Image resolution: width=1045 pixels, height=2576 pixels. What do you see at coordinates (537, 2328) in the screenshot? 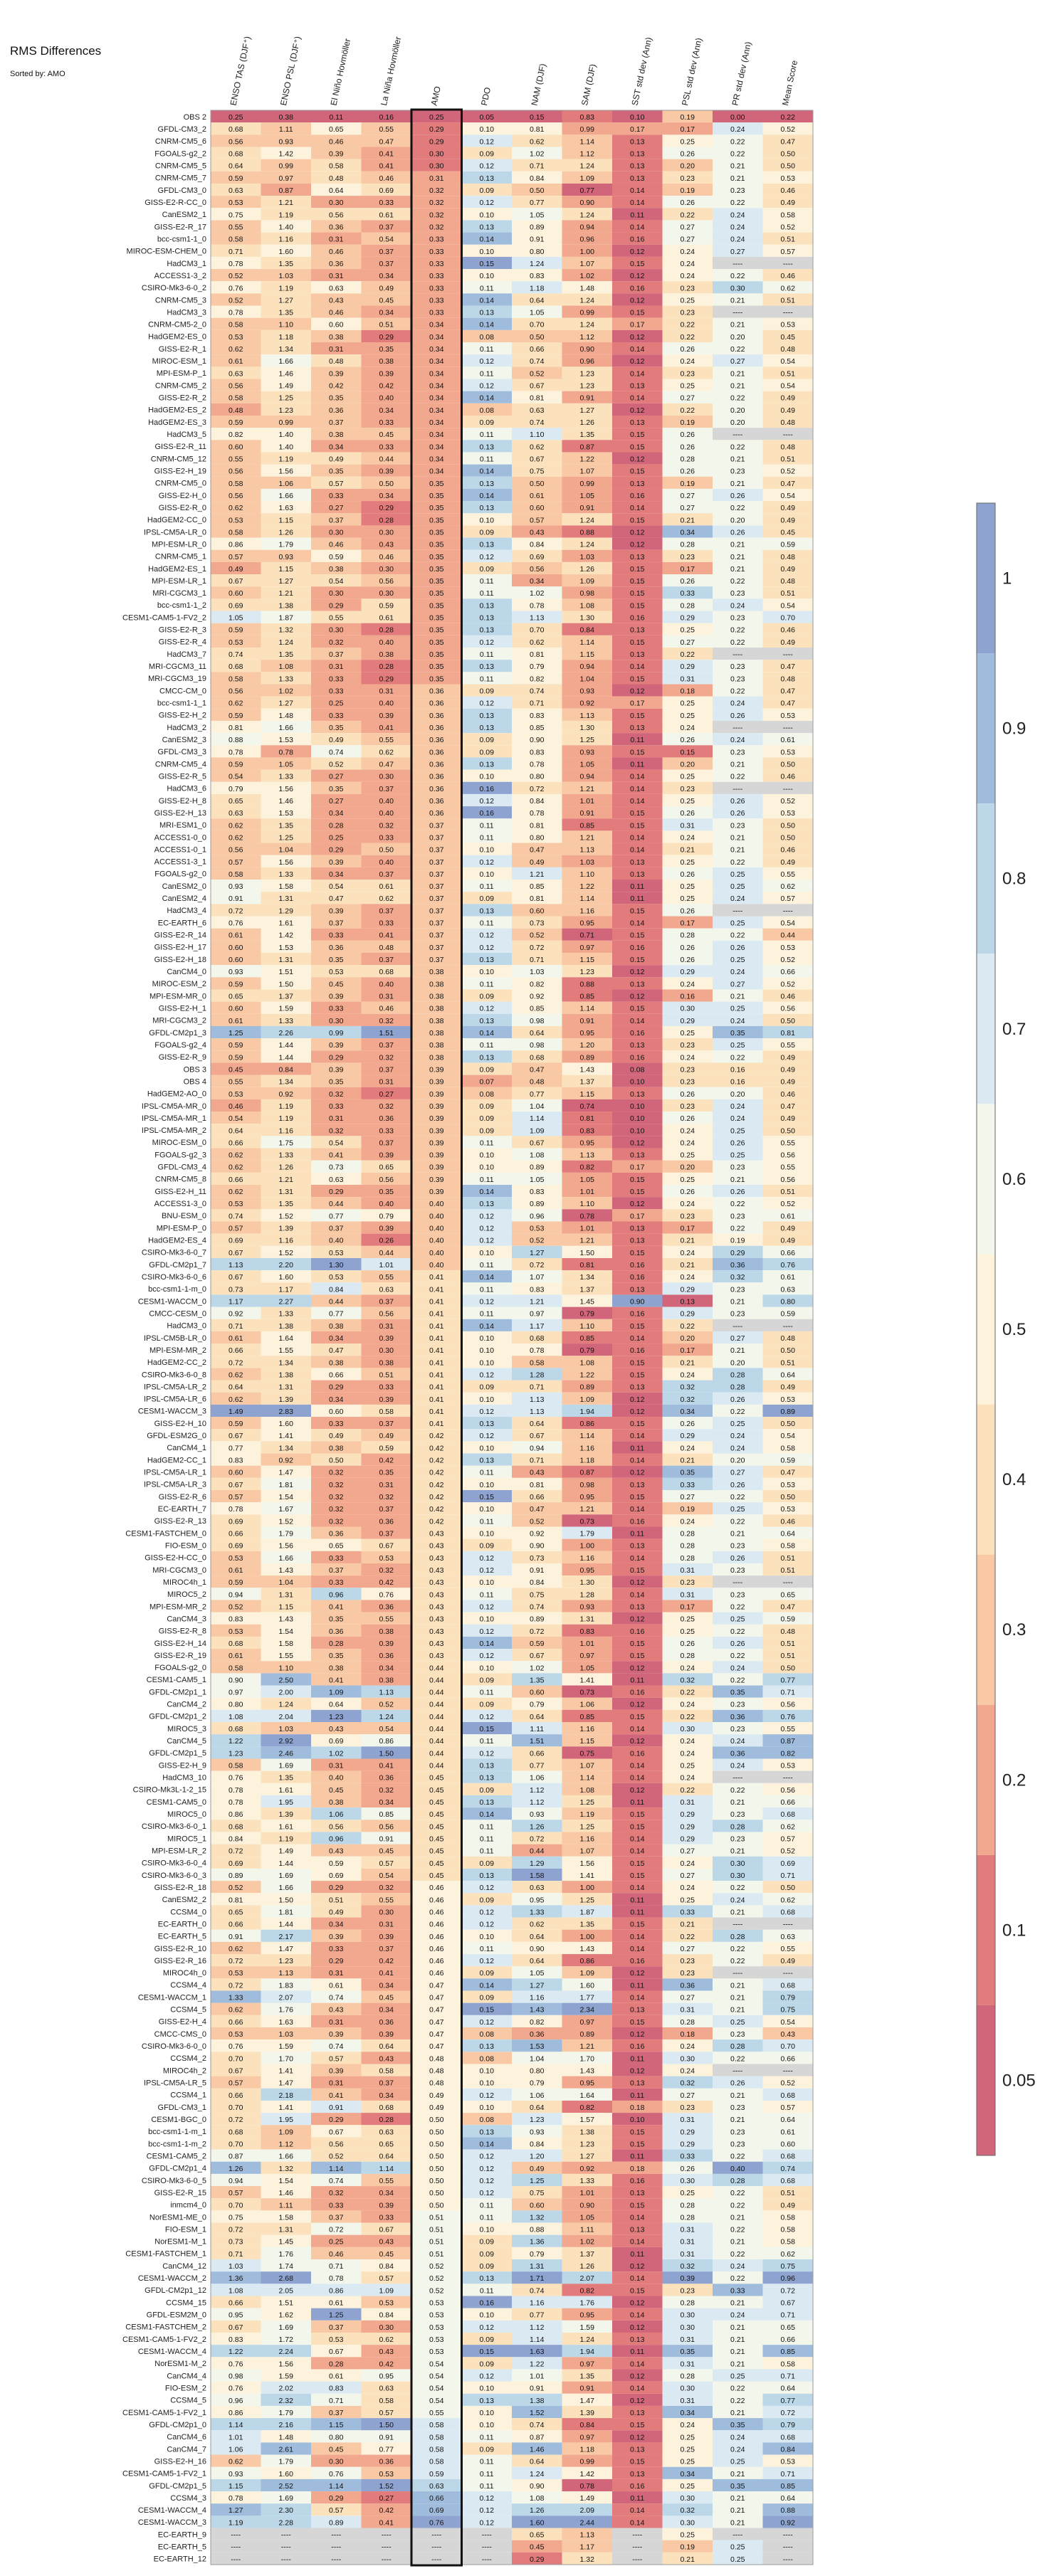
I see `cell-value: 1.12` at bounding box center [537, 2328].